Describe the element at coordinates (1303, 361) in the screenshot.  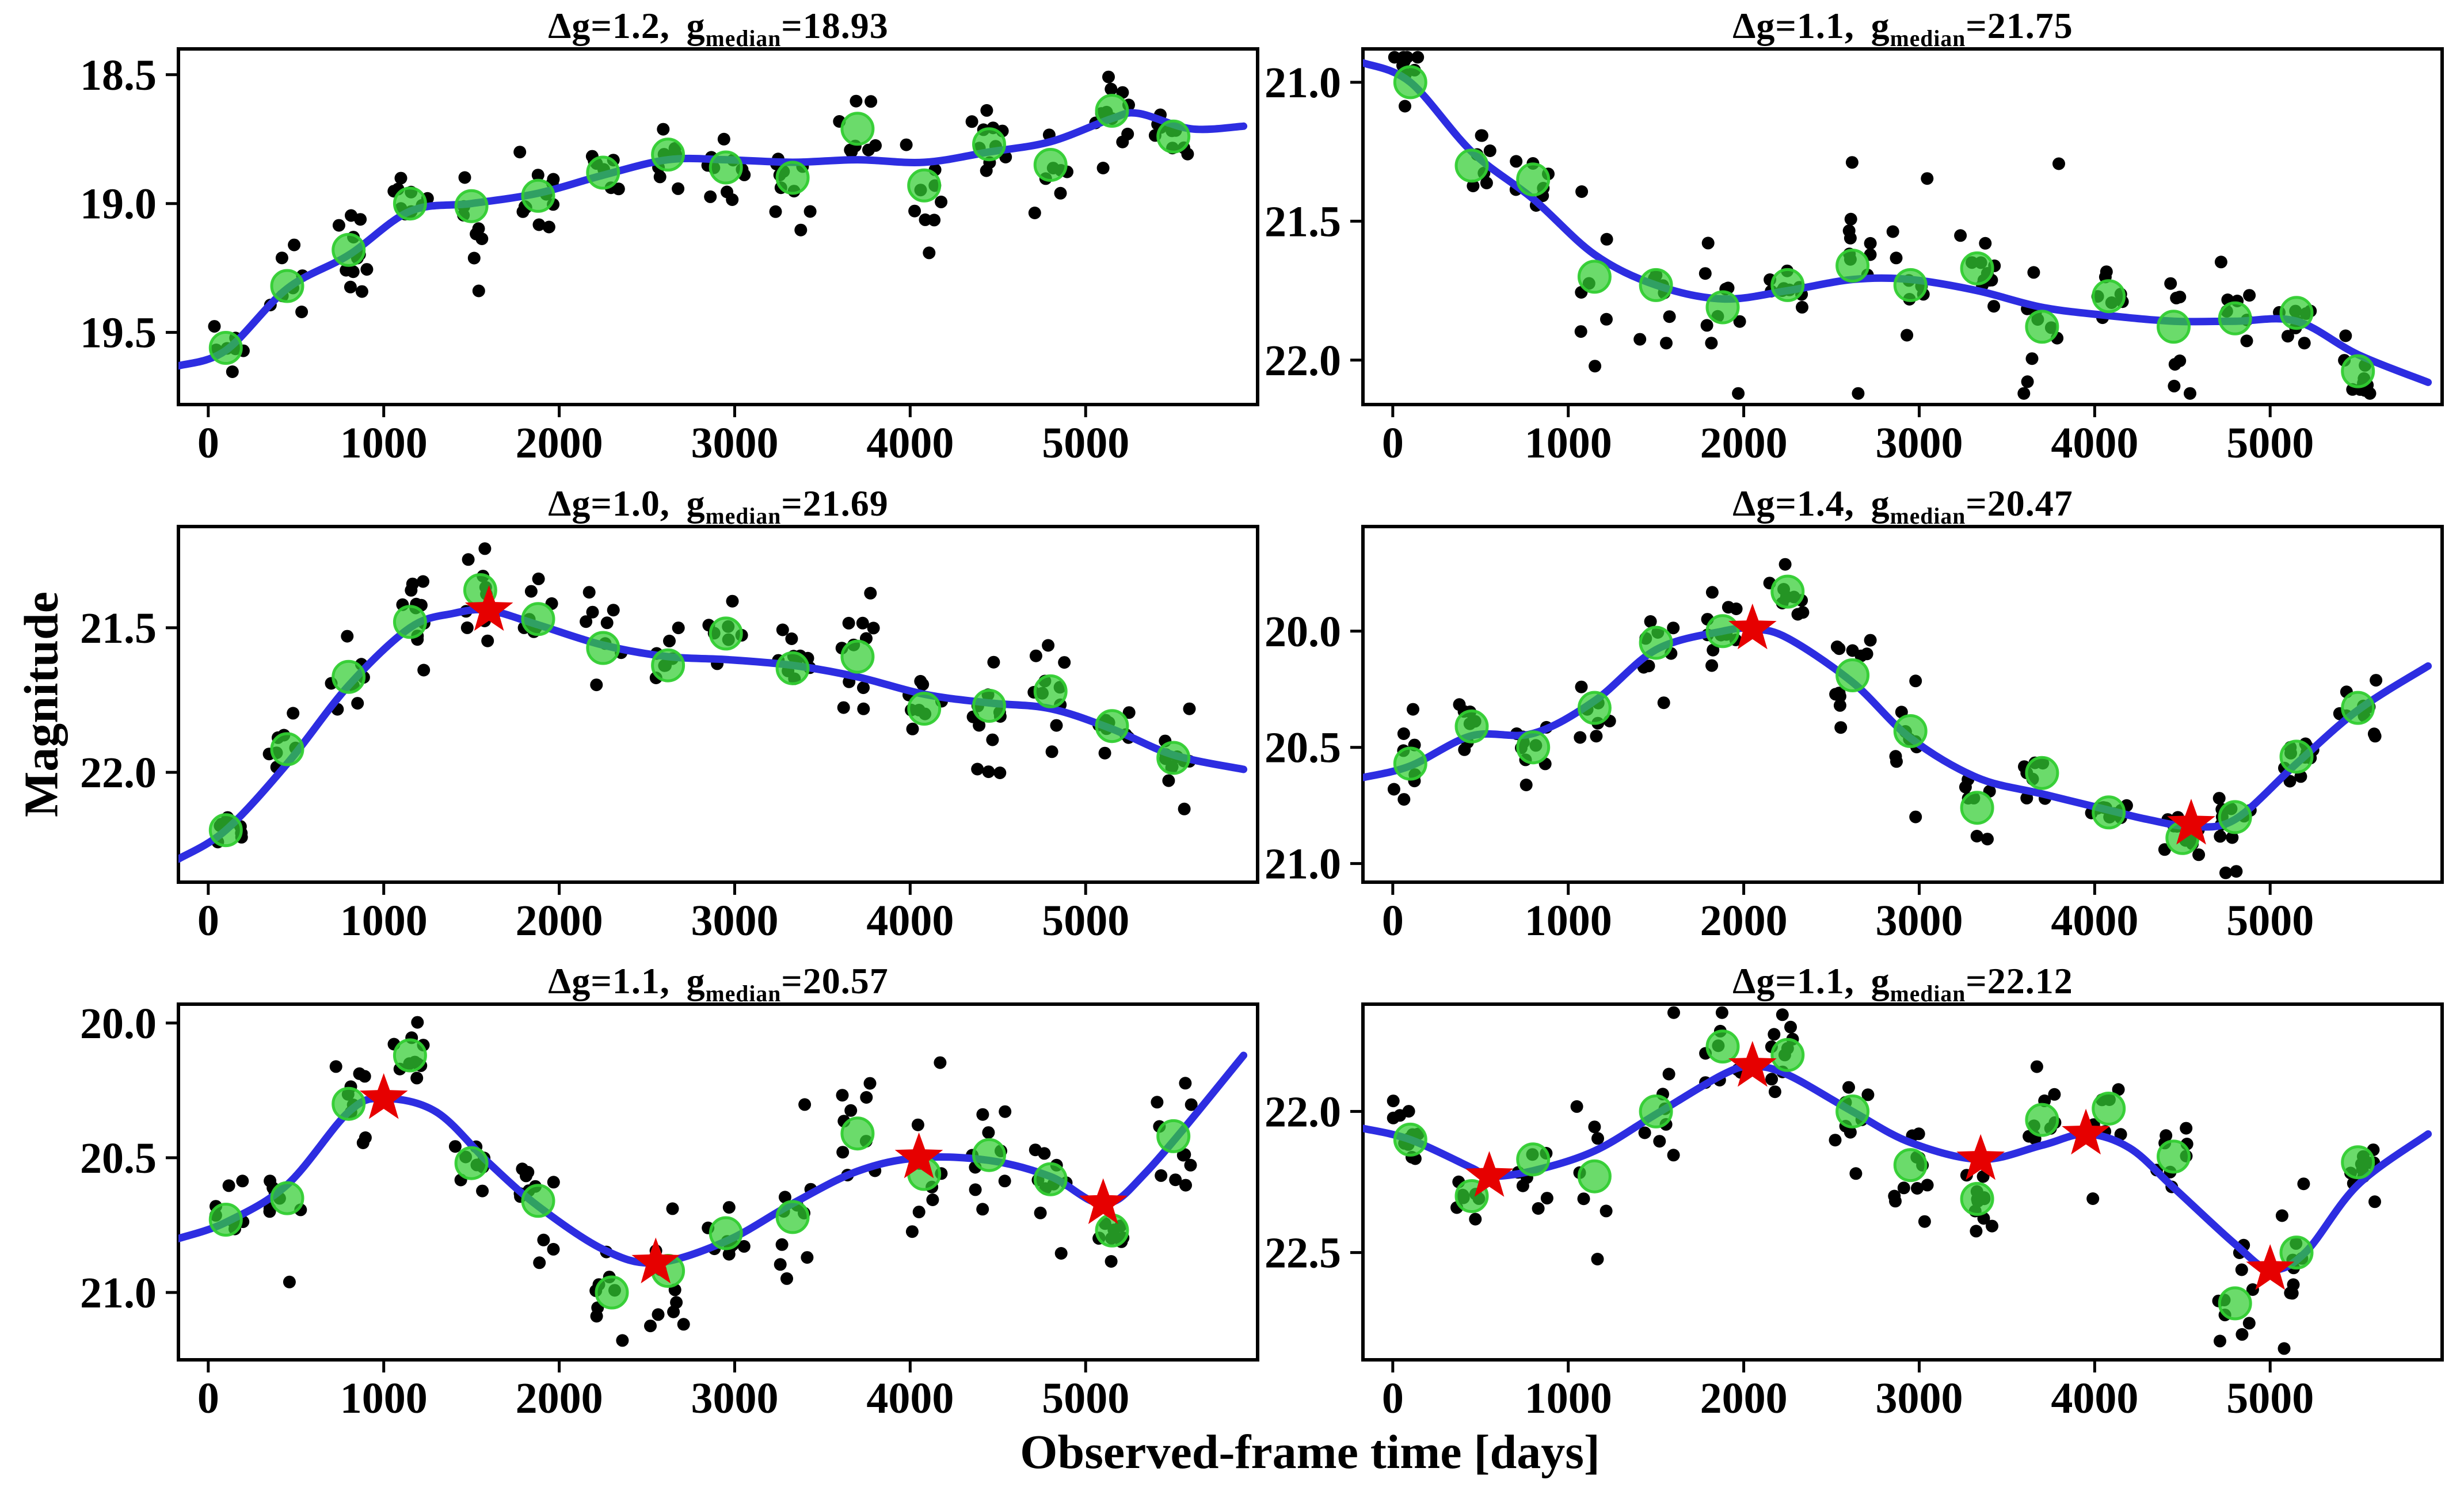
I see `y-tick-label: 22.0` at that location.